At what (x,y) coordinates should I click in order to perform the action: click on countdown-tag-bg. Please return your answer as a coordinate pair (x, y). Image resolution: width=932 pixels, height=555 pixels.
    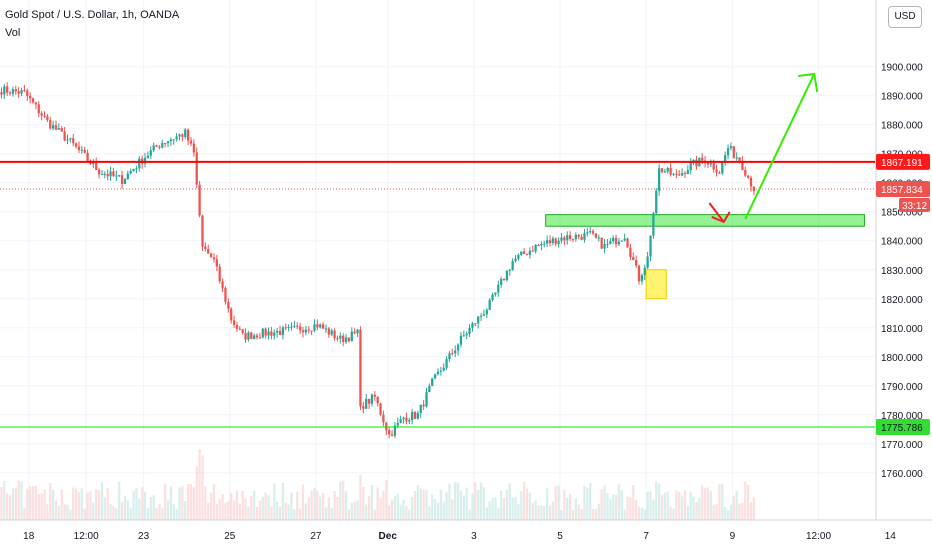
    Looking at the image, I should click on (914, 205).